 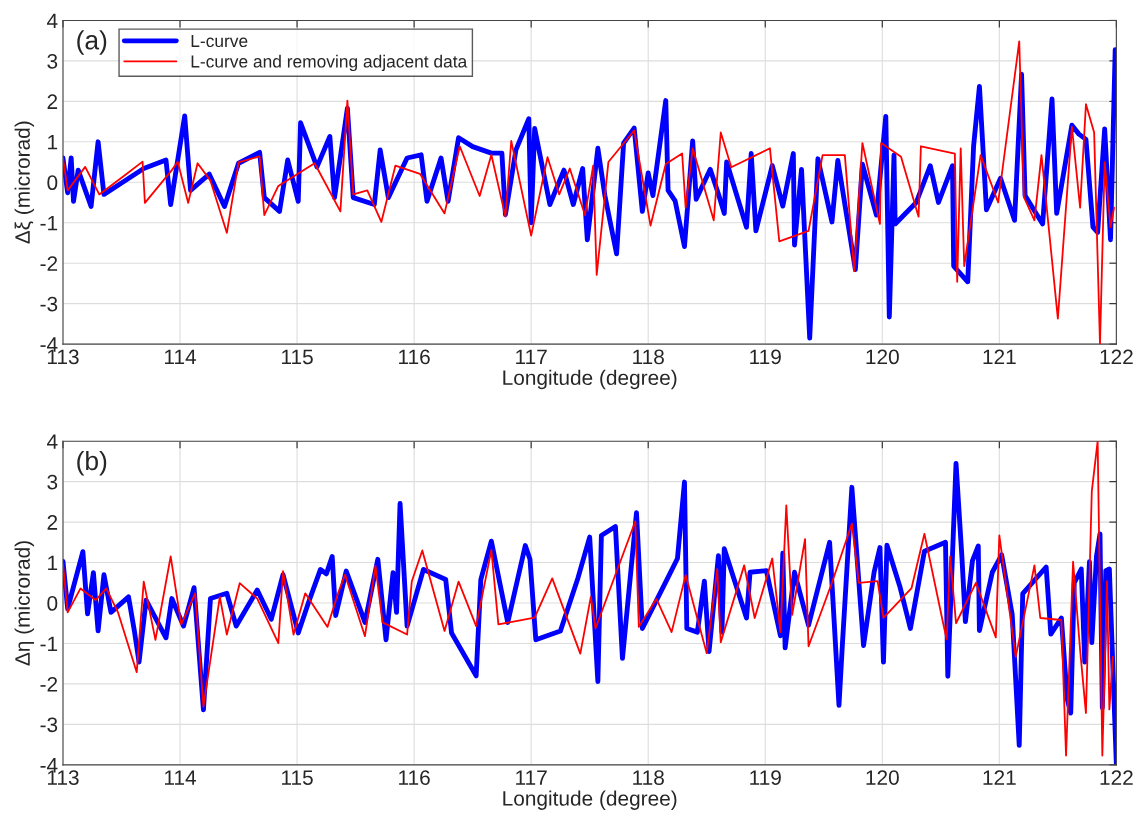 What do you see at coordinates (92, 42) in the screenshot?
I see `annotation: (a)` at bounding box center [92, 42].